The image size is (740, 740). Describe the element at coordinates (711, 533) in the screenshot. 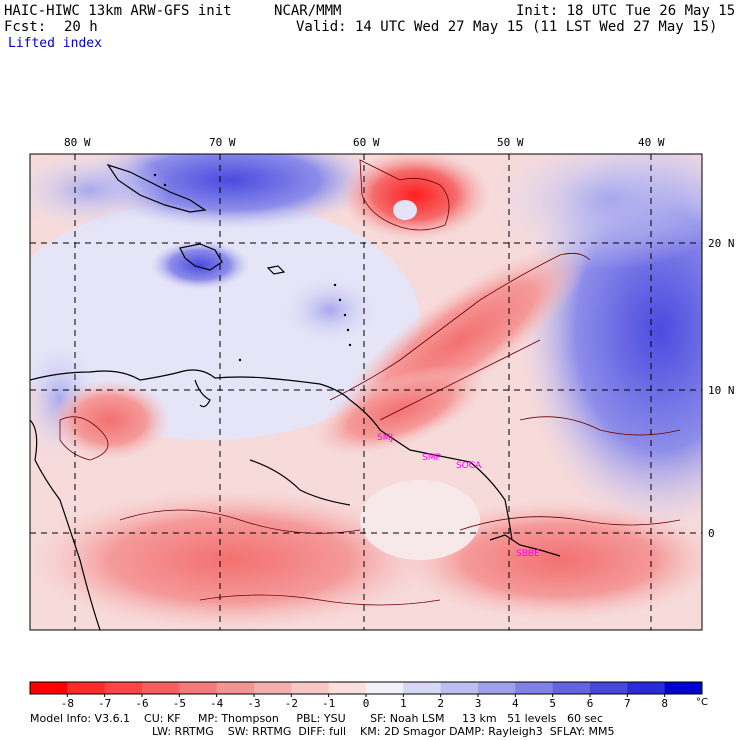

I see `lat-label-0: 0` at that location.